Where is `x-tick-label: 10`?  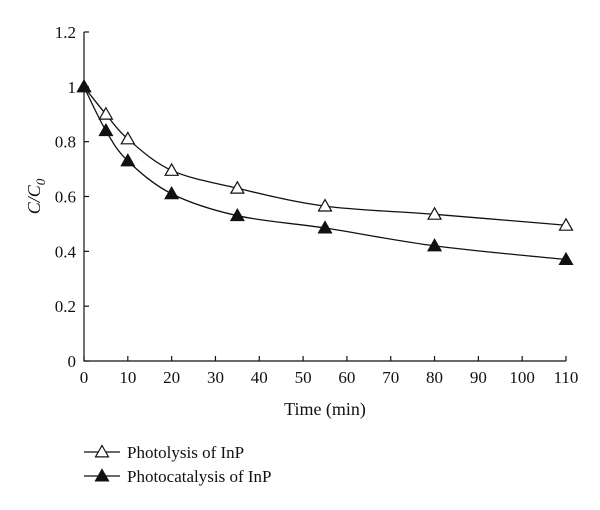
x-tick-label: 10 is located at coordinates (127, 377).